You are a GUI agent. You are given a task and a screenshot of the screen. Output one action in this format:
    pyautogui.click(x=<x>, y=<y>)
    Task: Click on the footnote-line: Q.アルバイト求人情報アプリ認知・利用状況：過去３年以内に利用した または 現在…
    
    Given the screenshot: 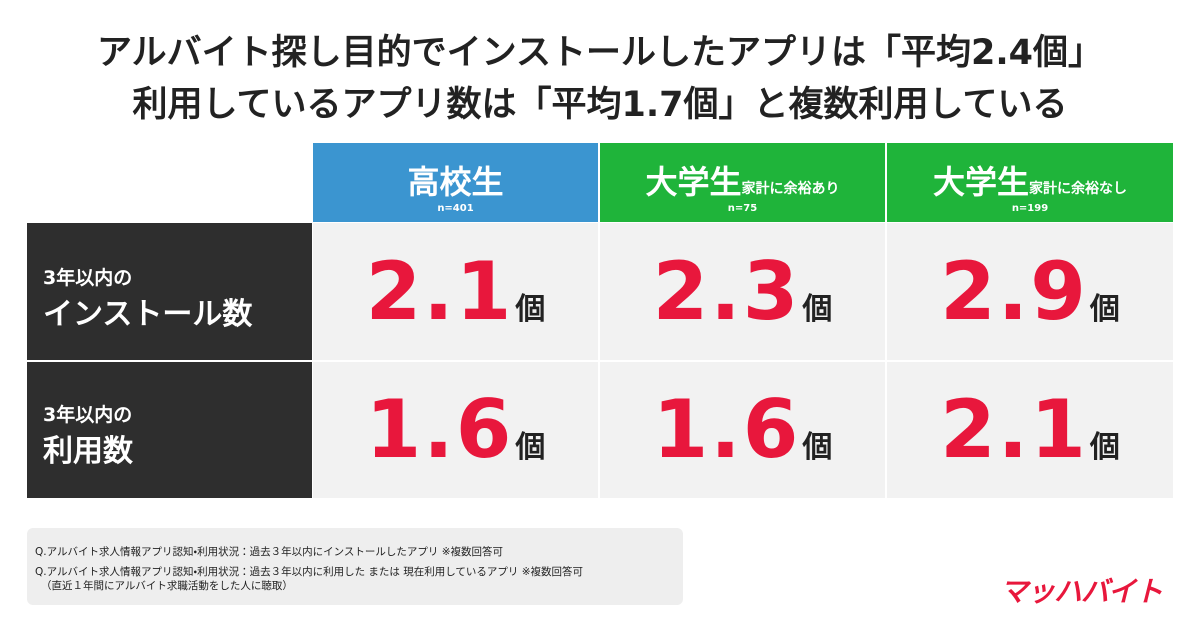 What is the action you would take?
    pyautogui.click(x=309, y=572)
    